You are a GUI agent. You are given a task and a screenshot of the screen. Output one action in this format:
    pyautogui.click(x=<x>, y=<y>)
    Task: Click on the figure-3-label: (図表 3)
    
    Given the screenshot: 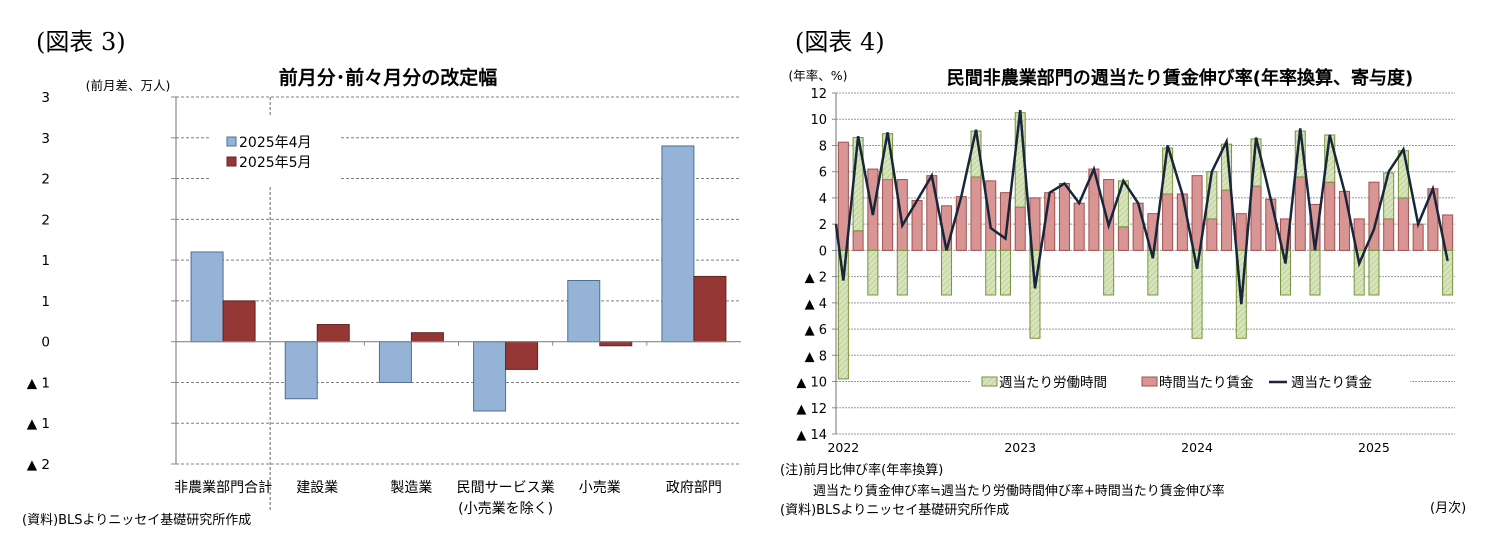 What is the action you would take?
    pyautogui.click(x=81, y=42)
    